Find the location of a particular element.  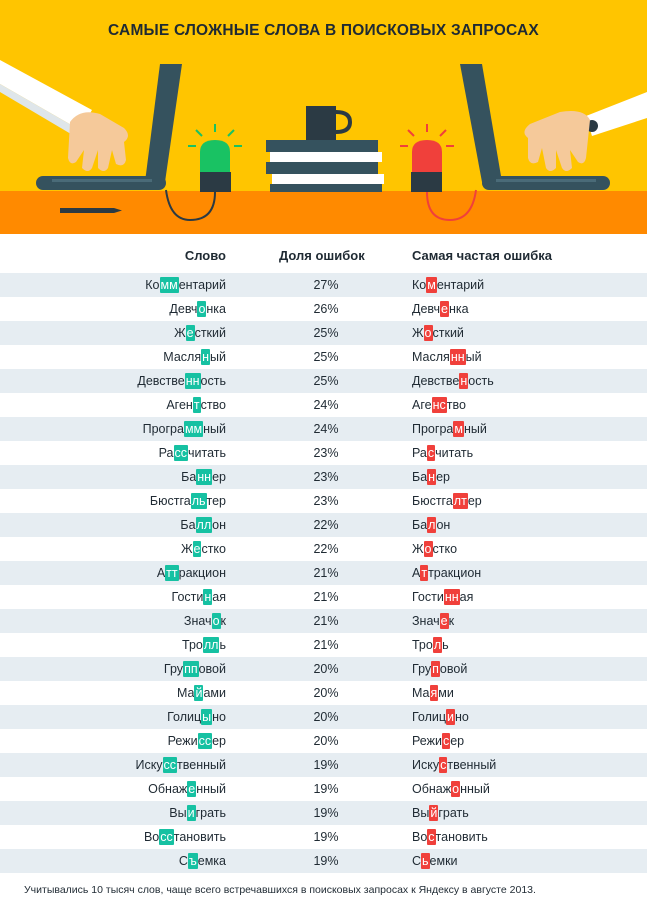

error-letters-highlight: п is located at coordinates (435, 669).